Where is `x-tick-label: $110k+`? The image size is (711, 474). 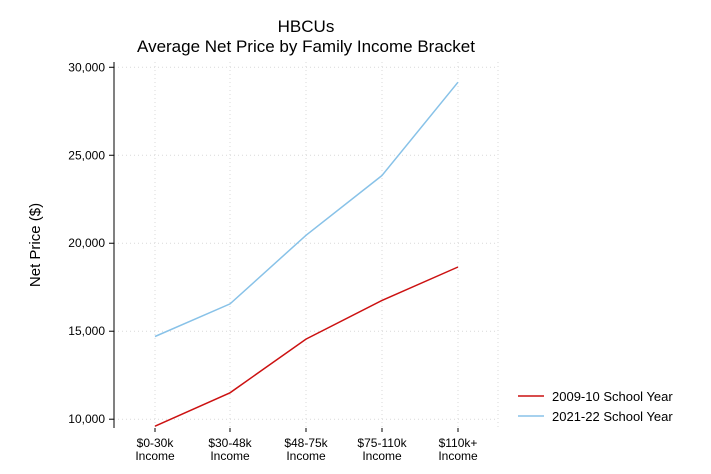 x-tick-label: $110k+ is located at coordinates (458, 443).